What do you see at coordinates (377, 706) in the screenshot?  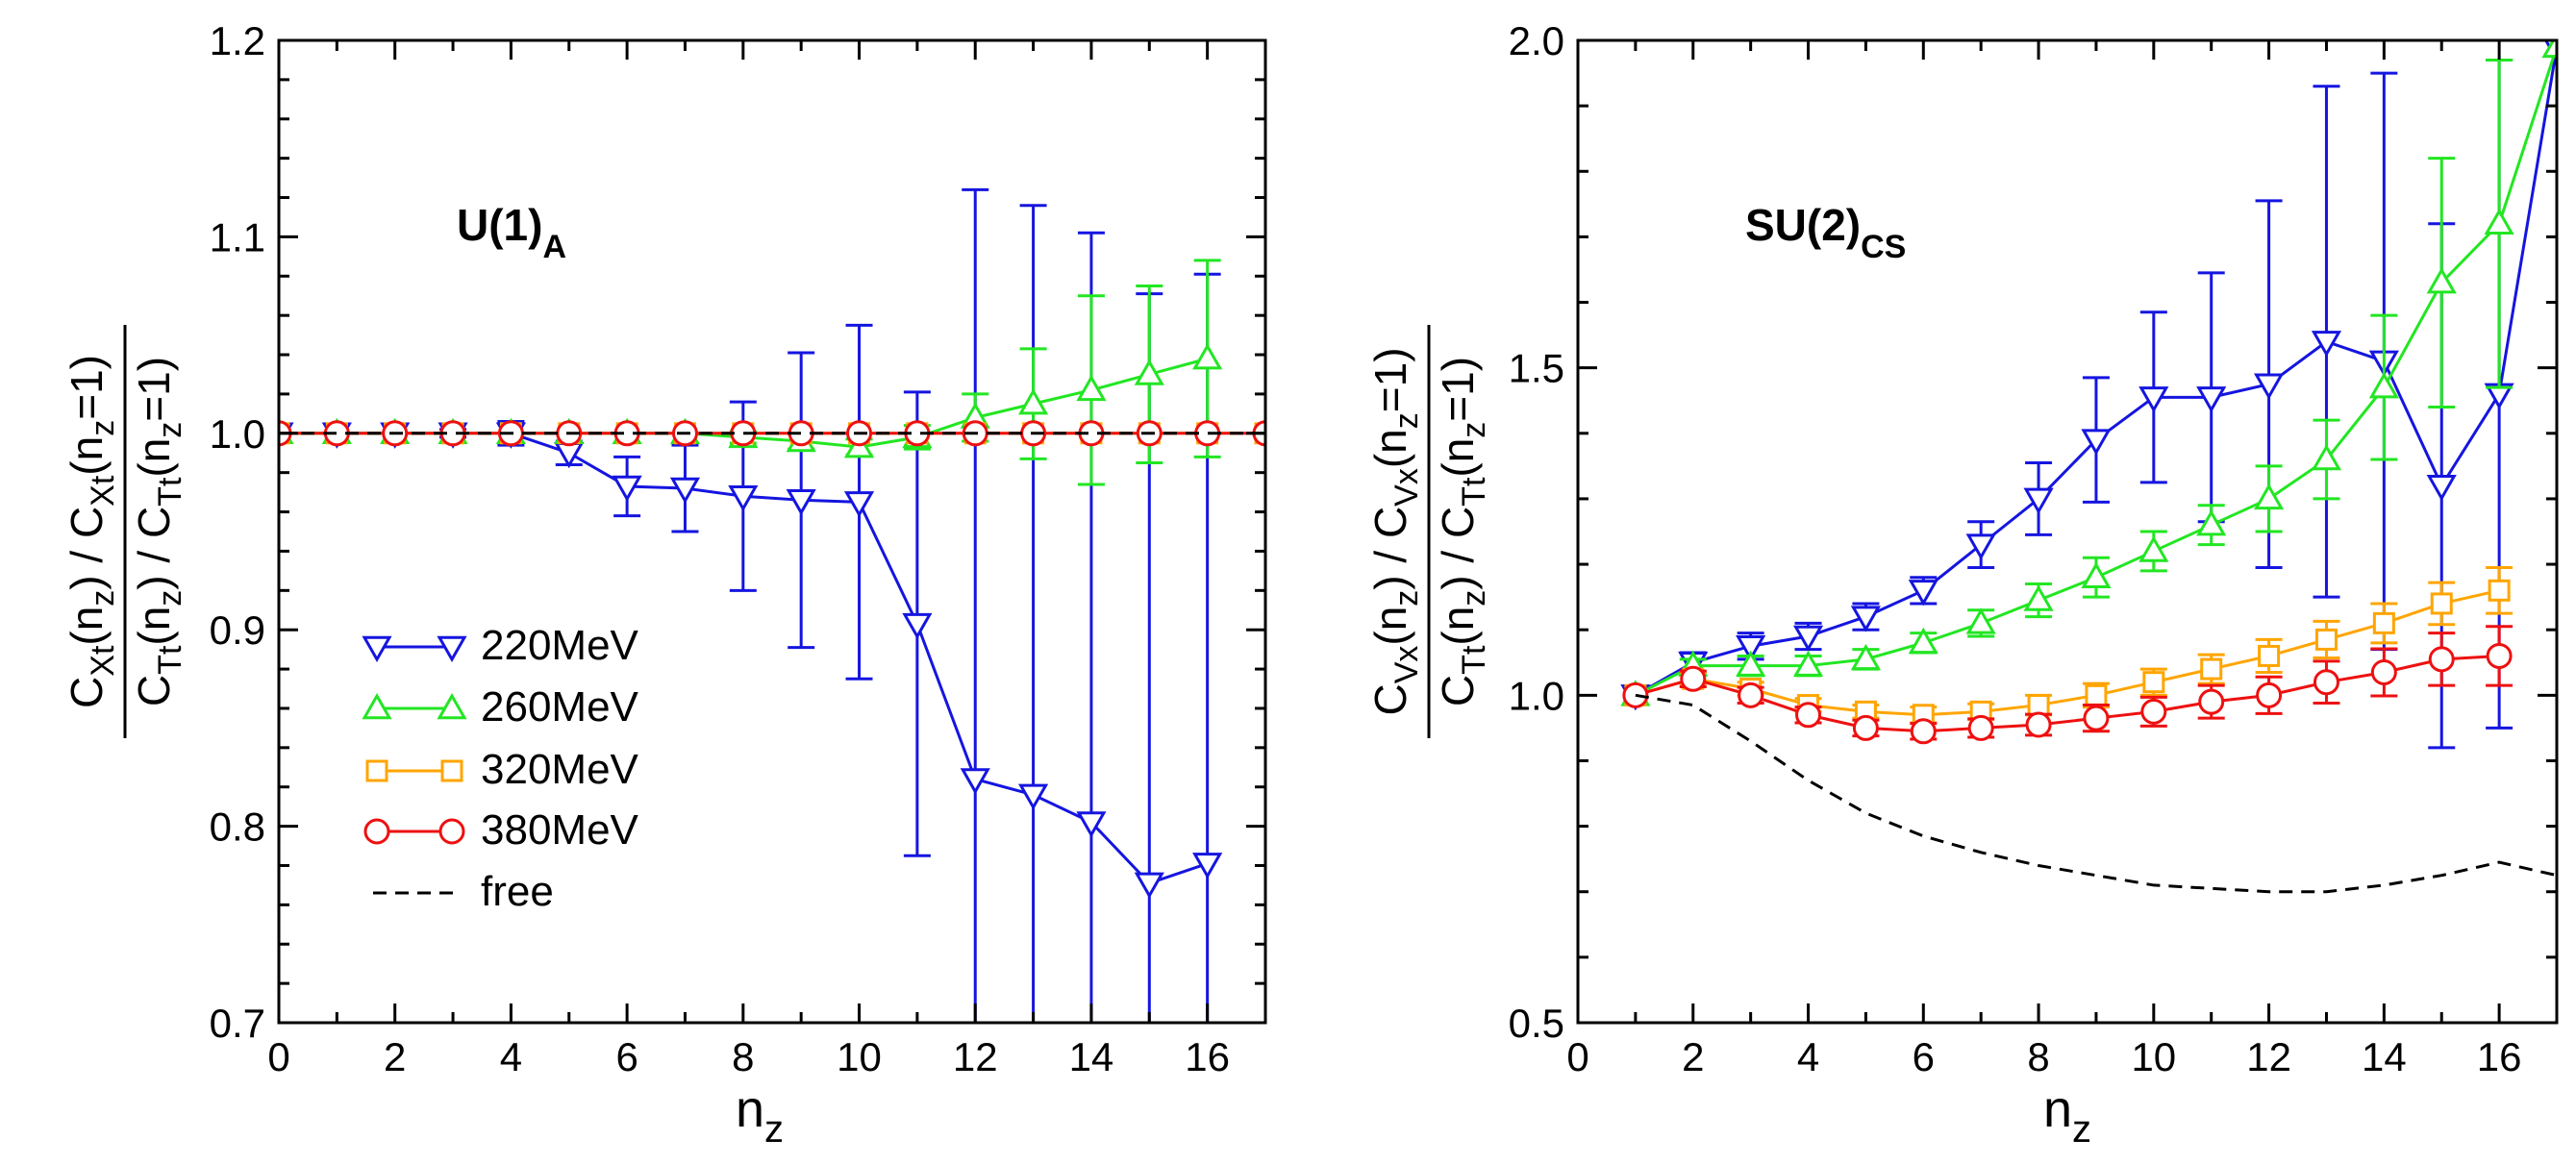 I see `legend-marker-left-260MeV` at bounding box center [377, 706].